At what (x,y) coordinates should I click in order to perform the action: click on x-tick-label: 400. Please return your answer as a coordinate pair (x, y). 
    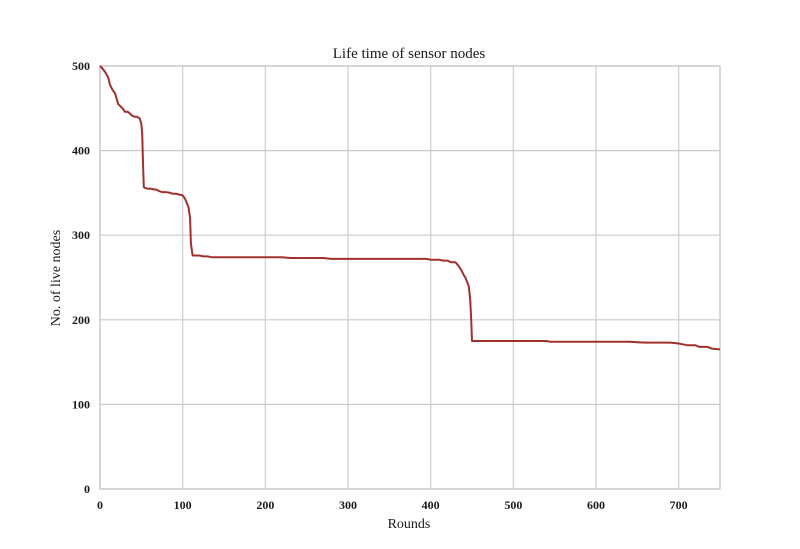
    Looking at the image, I should click on (431, 505).